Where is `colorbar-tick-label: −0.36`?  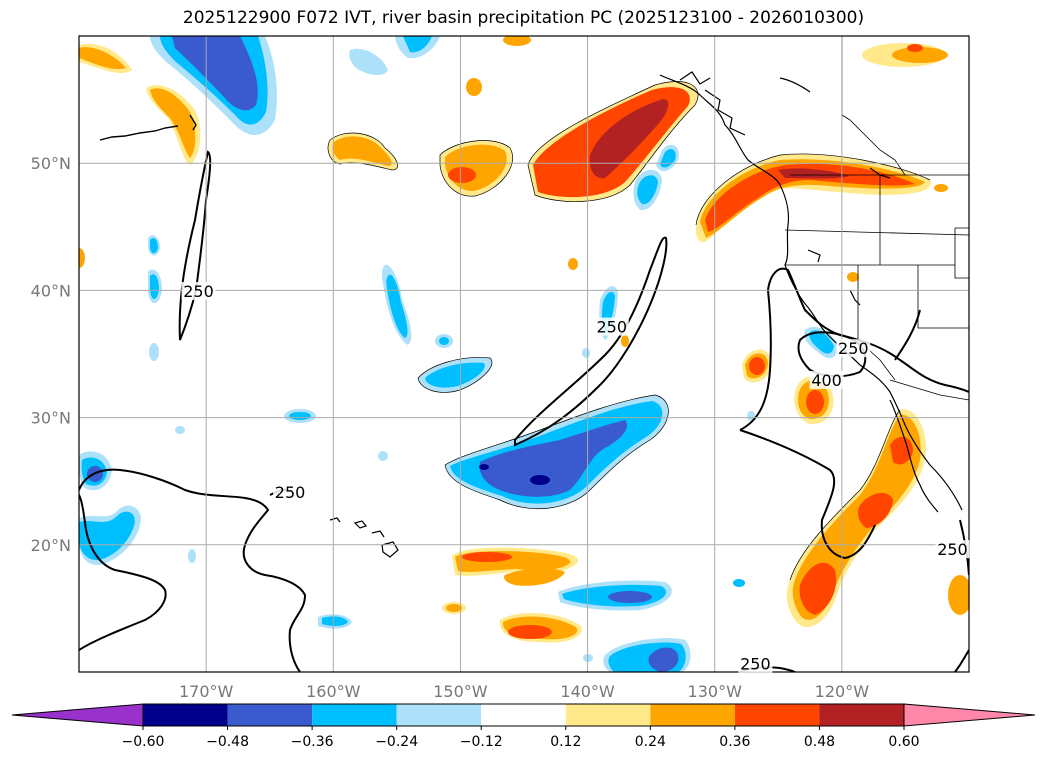
colorbar-tick-label: −0.36 is located at coordinates (312, 742).